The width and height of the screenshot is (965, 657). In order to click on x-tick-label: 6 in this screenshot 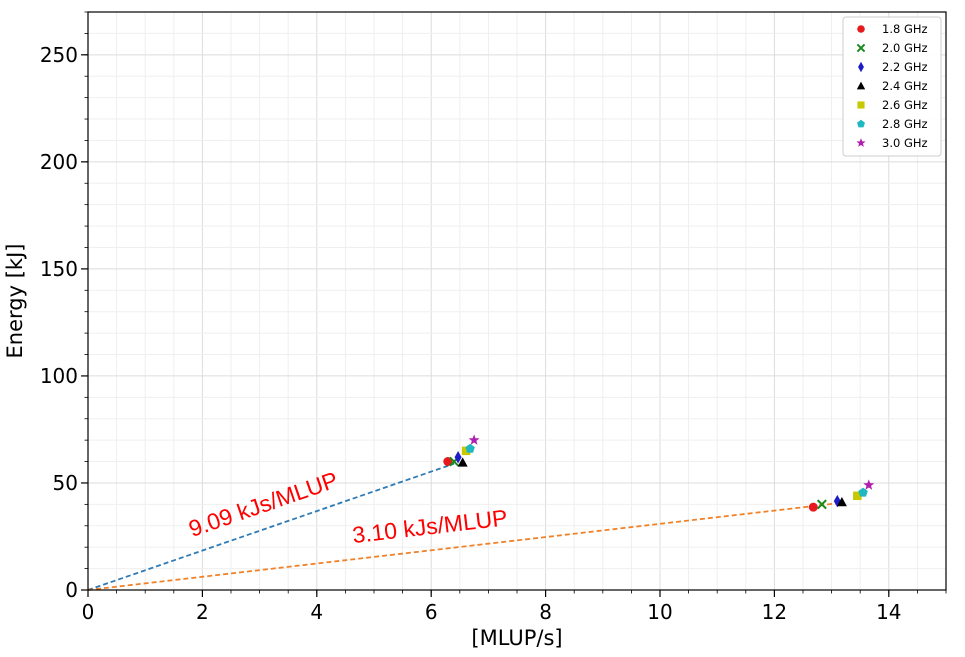, I will do `click(431, 612)`.